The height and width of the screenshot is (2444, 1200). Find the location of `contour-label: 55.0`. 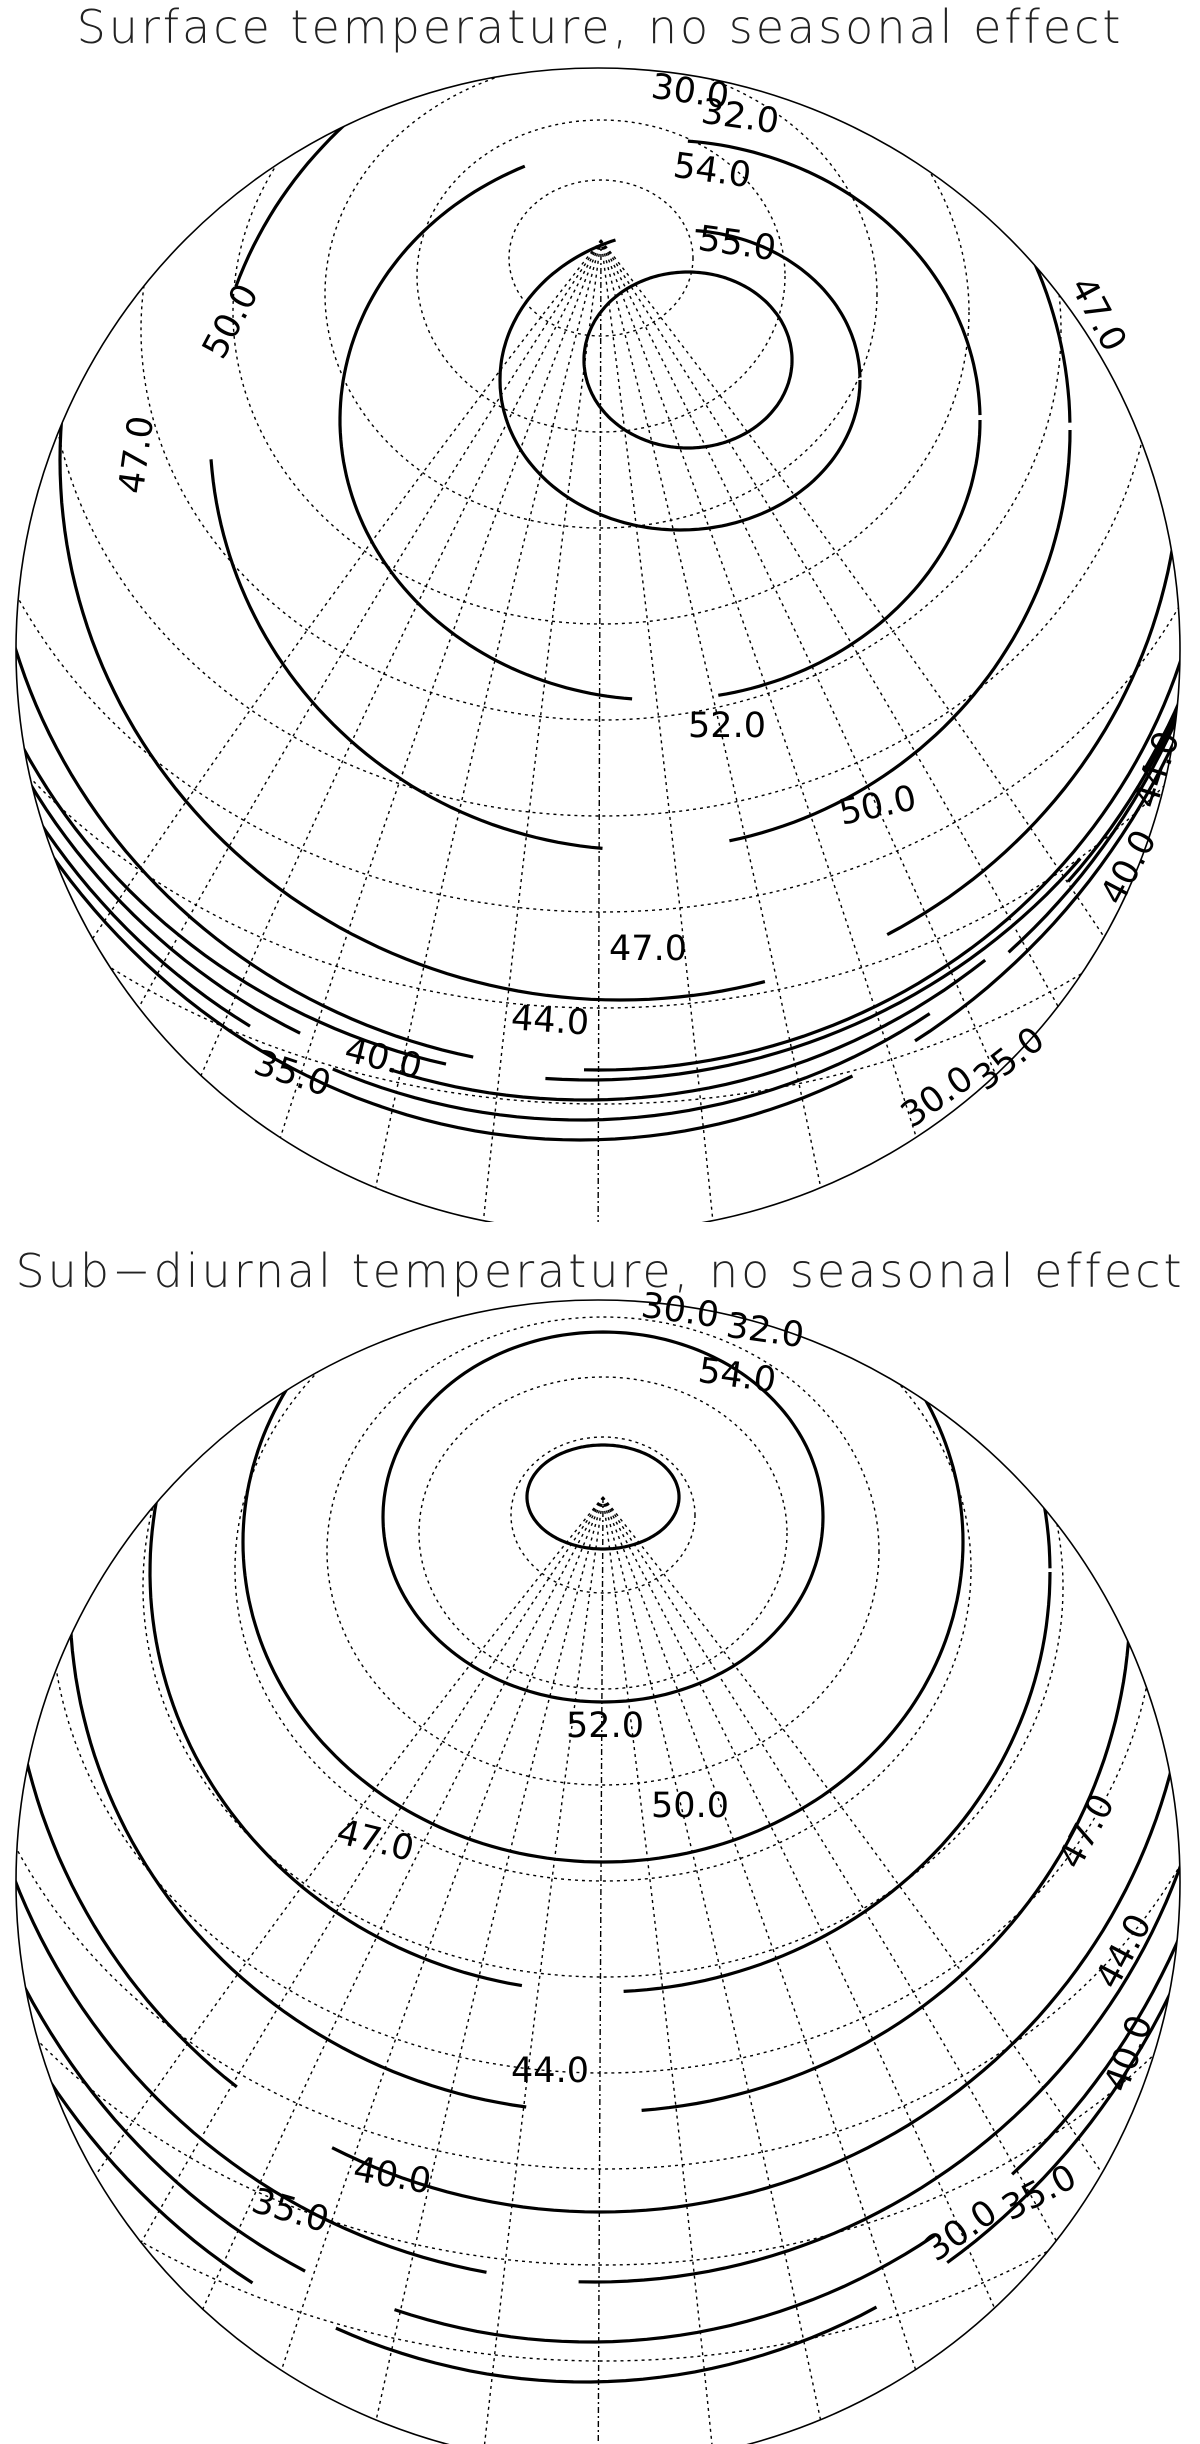

contour-label: 55.0 is located at coordinates (737, 244).